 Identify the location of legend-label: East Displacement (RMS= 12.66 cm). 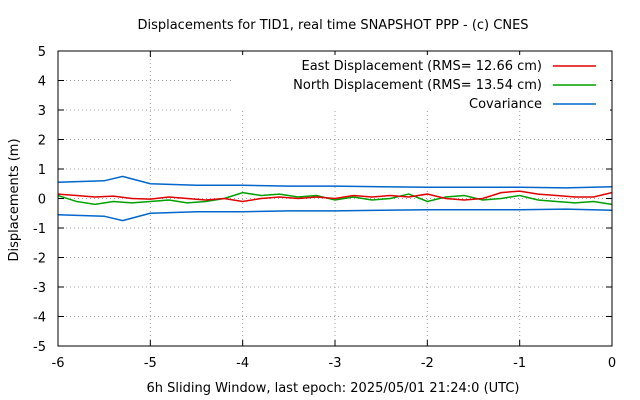
(421, 66).